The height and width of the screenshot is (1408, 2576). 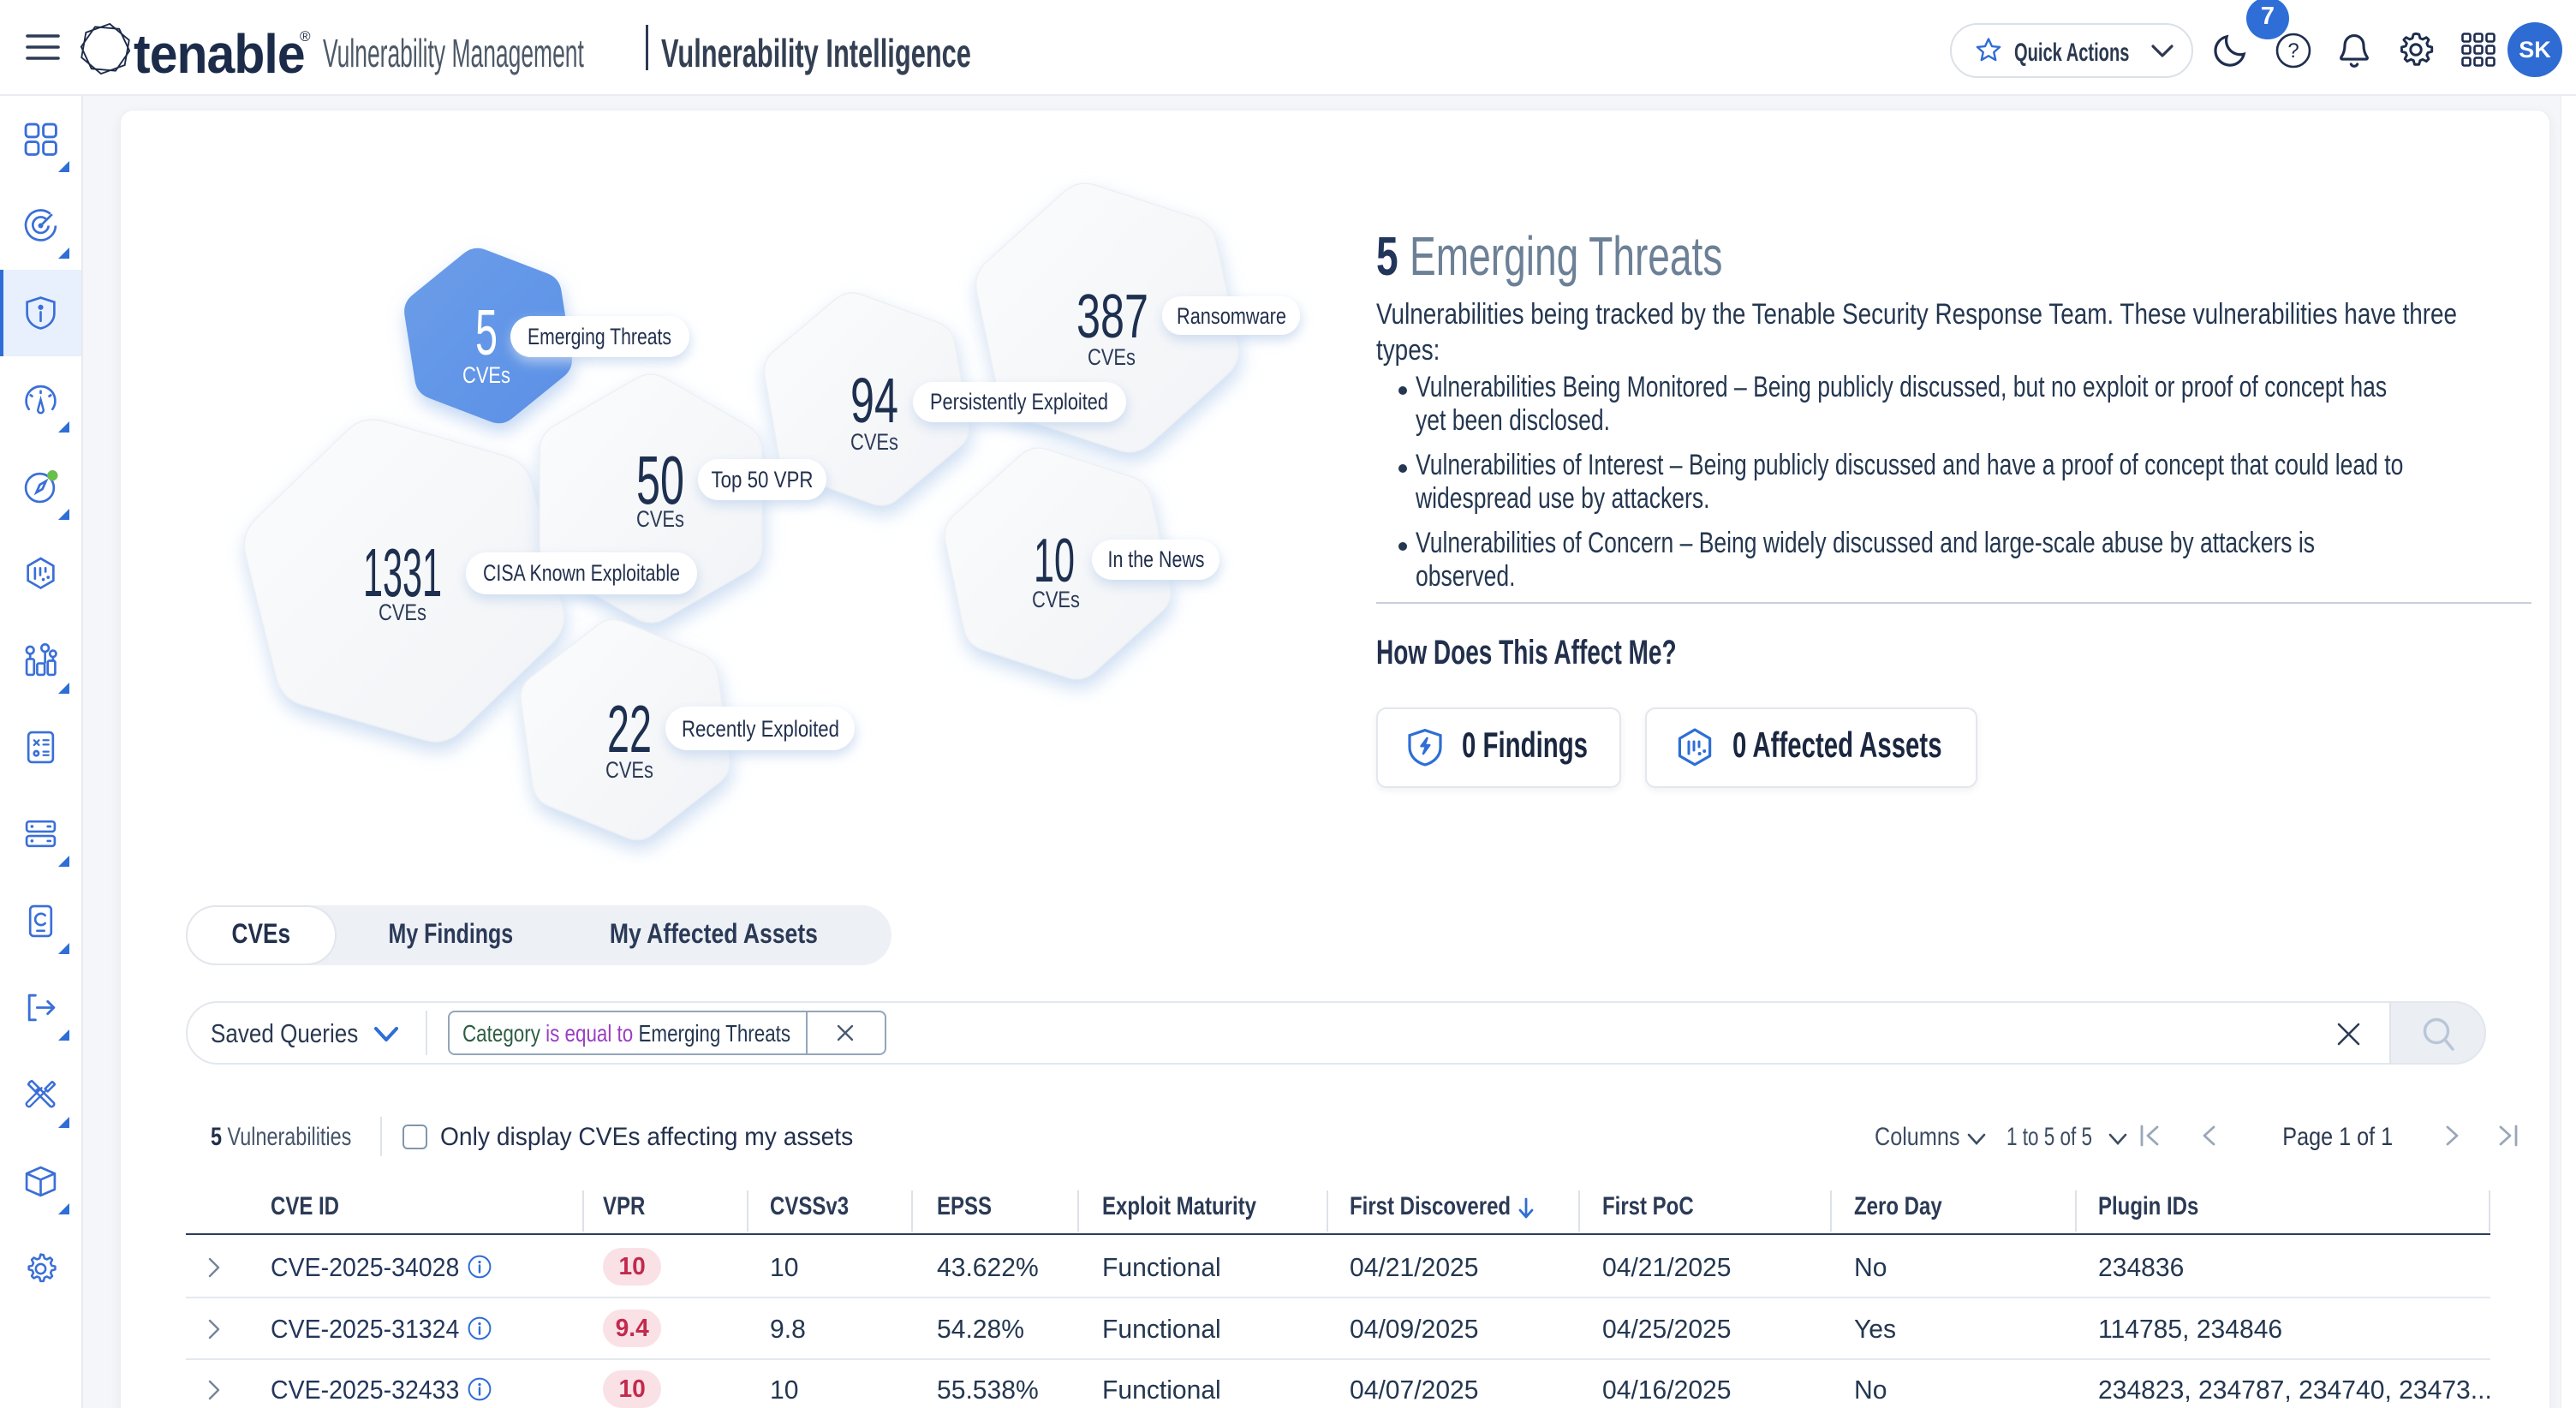 What do you see at coordinates (581, 573) in the screenshot?
I see `svg-text: CISA Known Exploitable` at bounding box center [581, 573].